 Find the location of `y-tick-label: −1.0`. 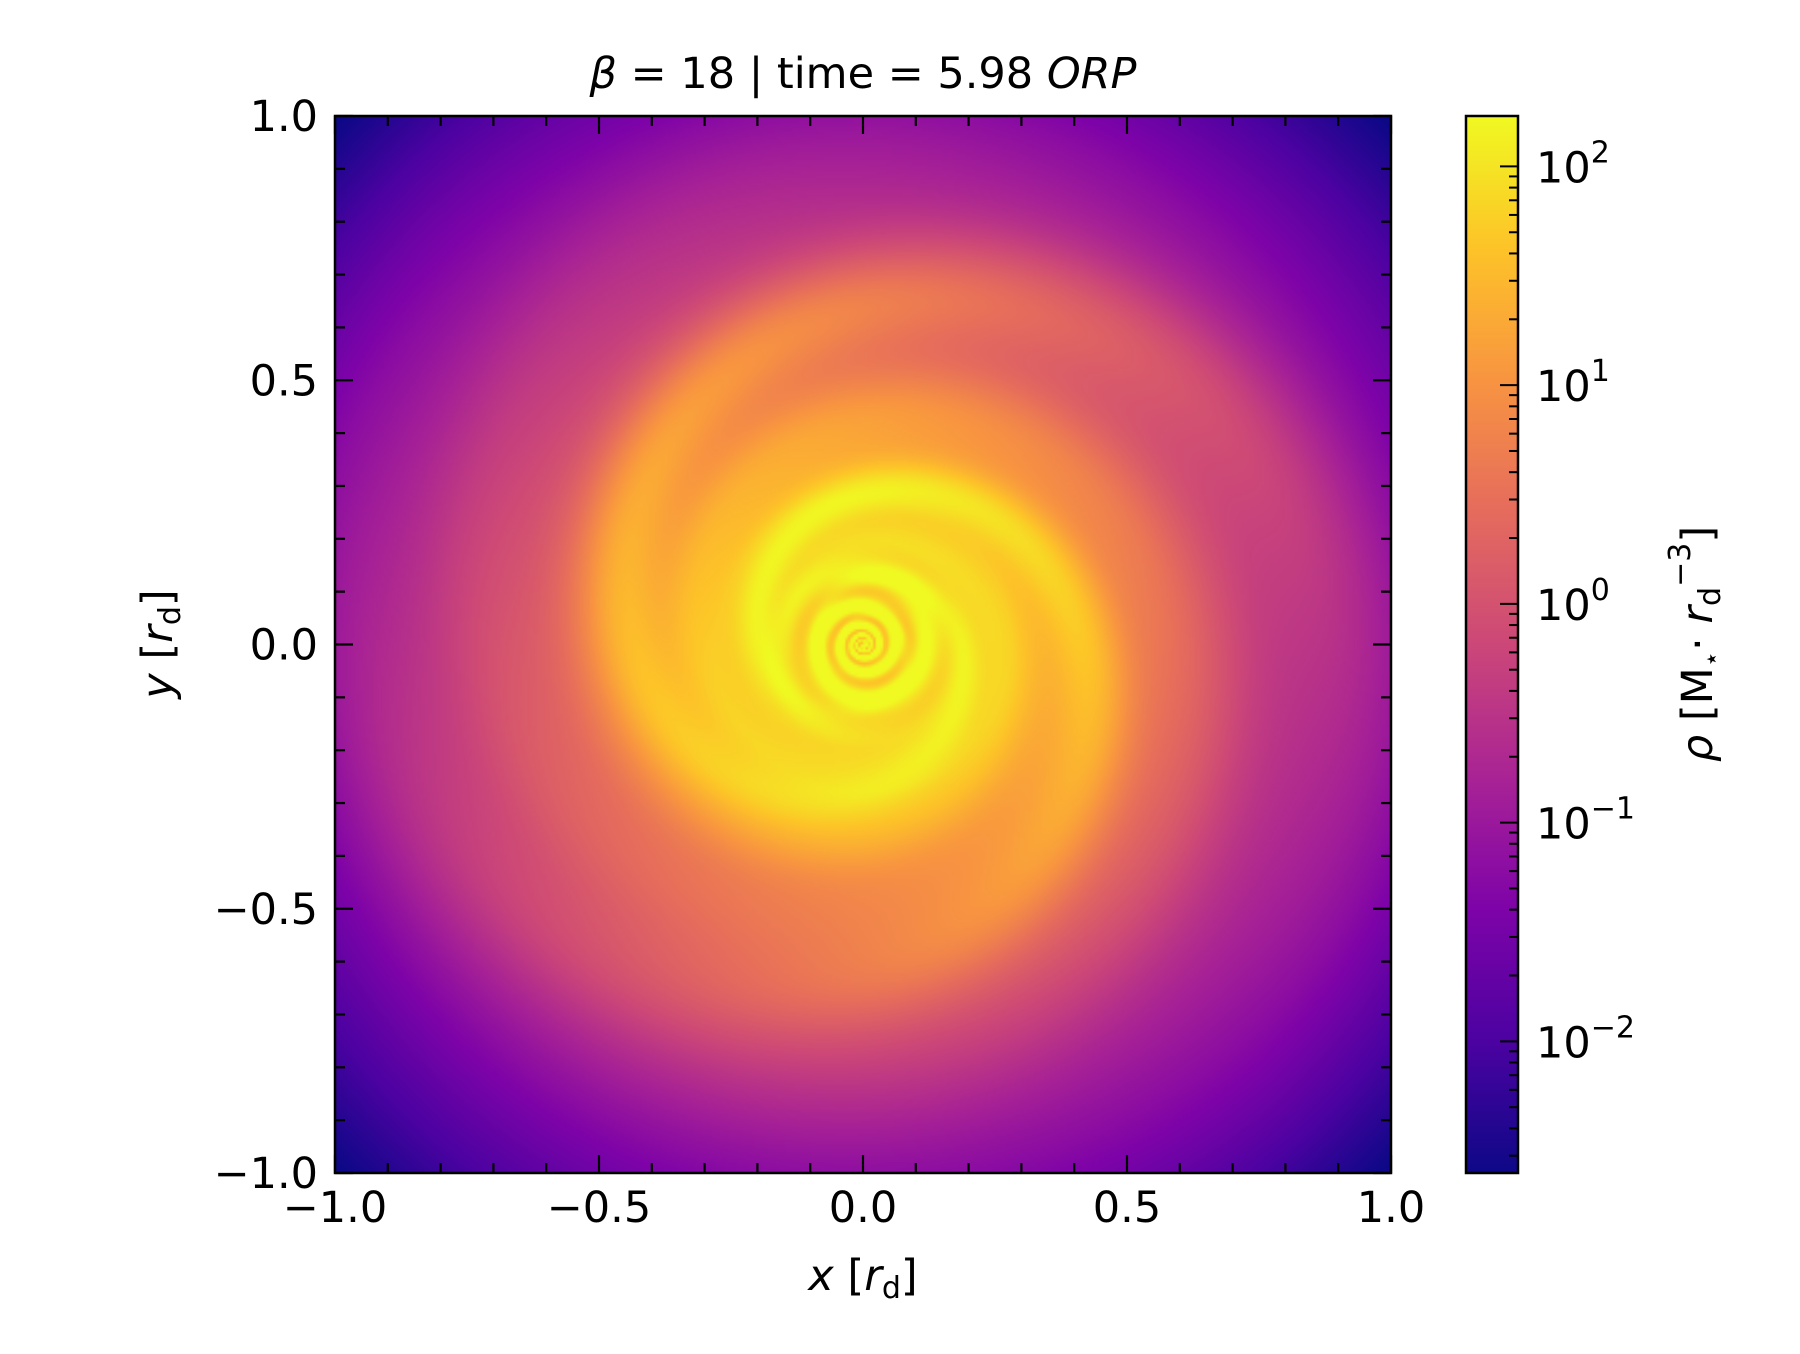

y-tick-label: −1.0 is located at coordinates (266, 1174).